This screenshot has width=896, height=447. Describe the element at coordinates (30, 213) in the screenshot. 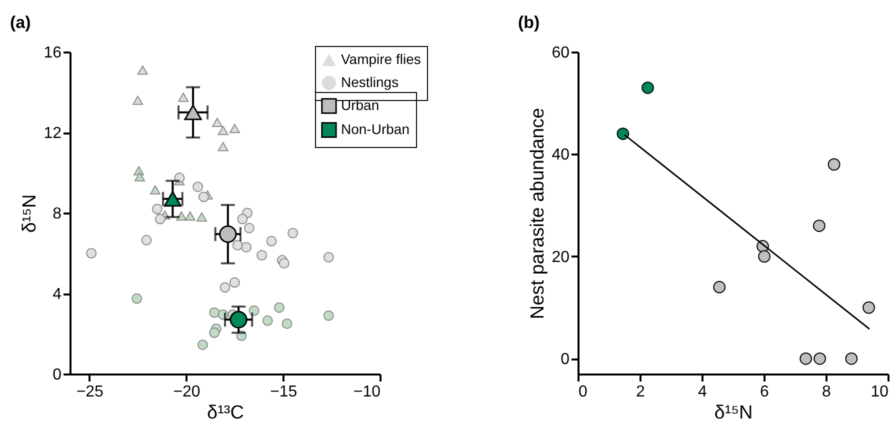

I see `y-axis-title: δ¹⁵N` at that location.